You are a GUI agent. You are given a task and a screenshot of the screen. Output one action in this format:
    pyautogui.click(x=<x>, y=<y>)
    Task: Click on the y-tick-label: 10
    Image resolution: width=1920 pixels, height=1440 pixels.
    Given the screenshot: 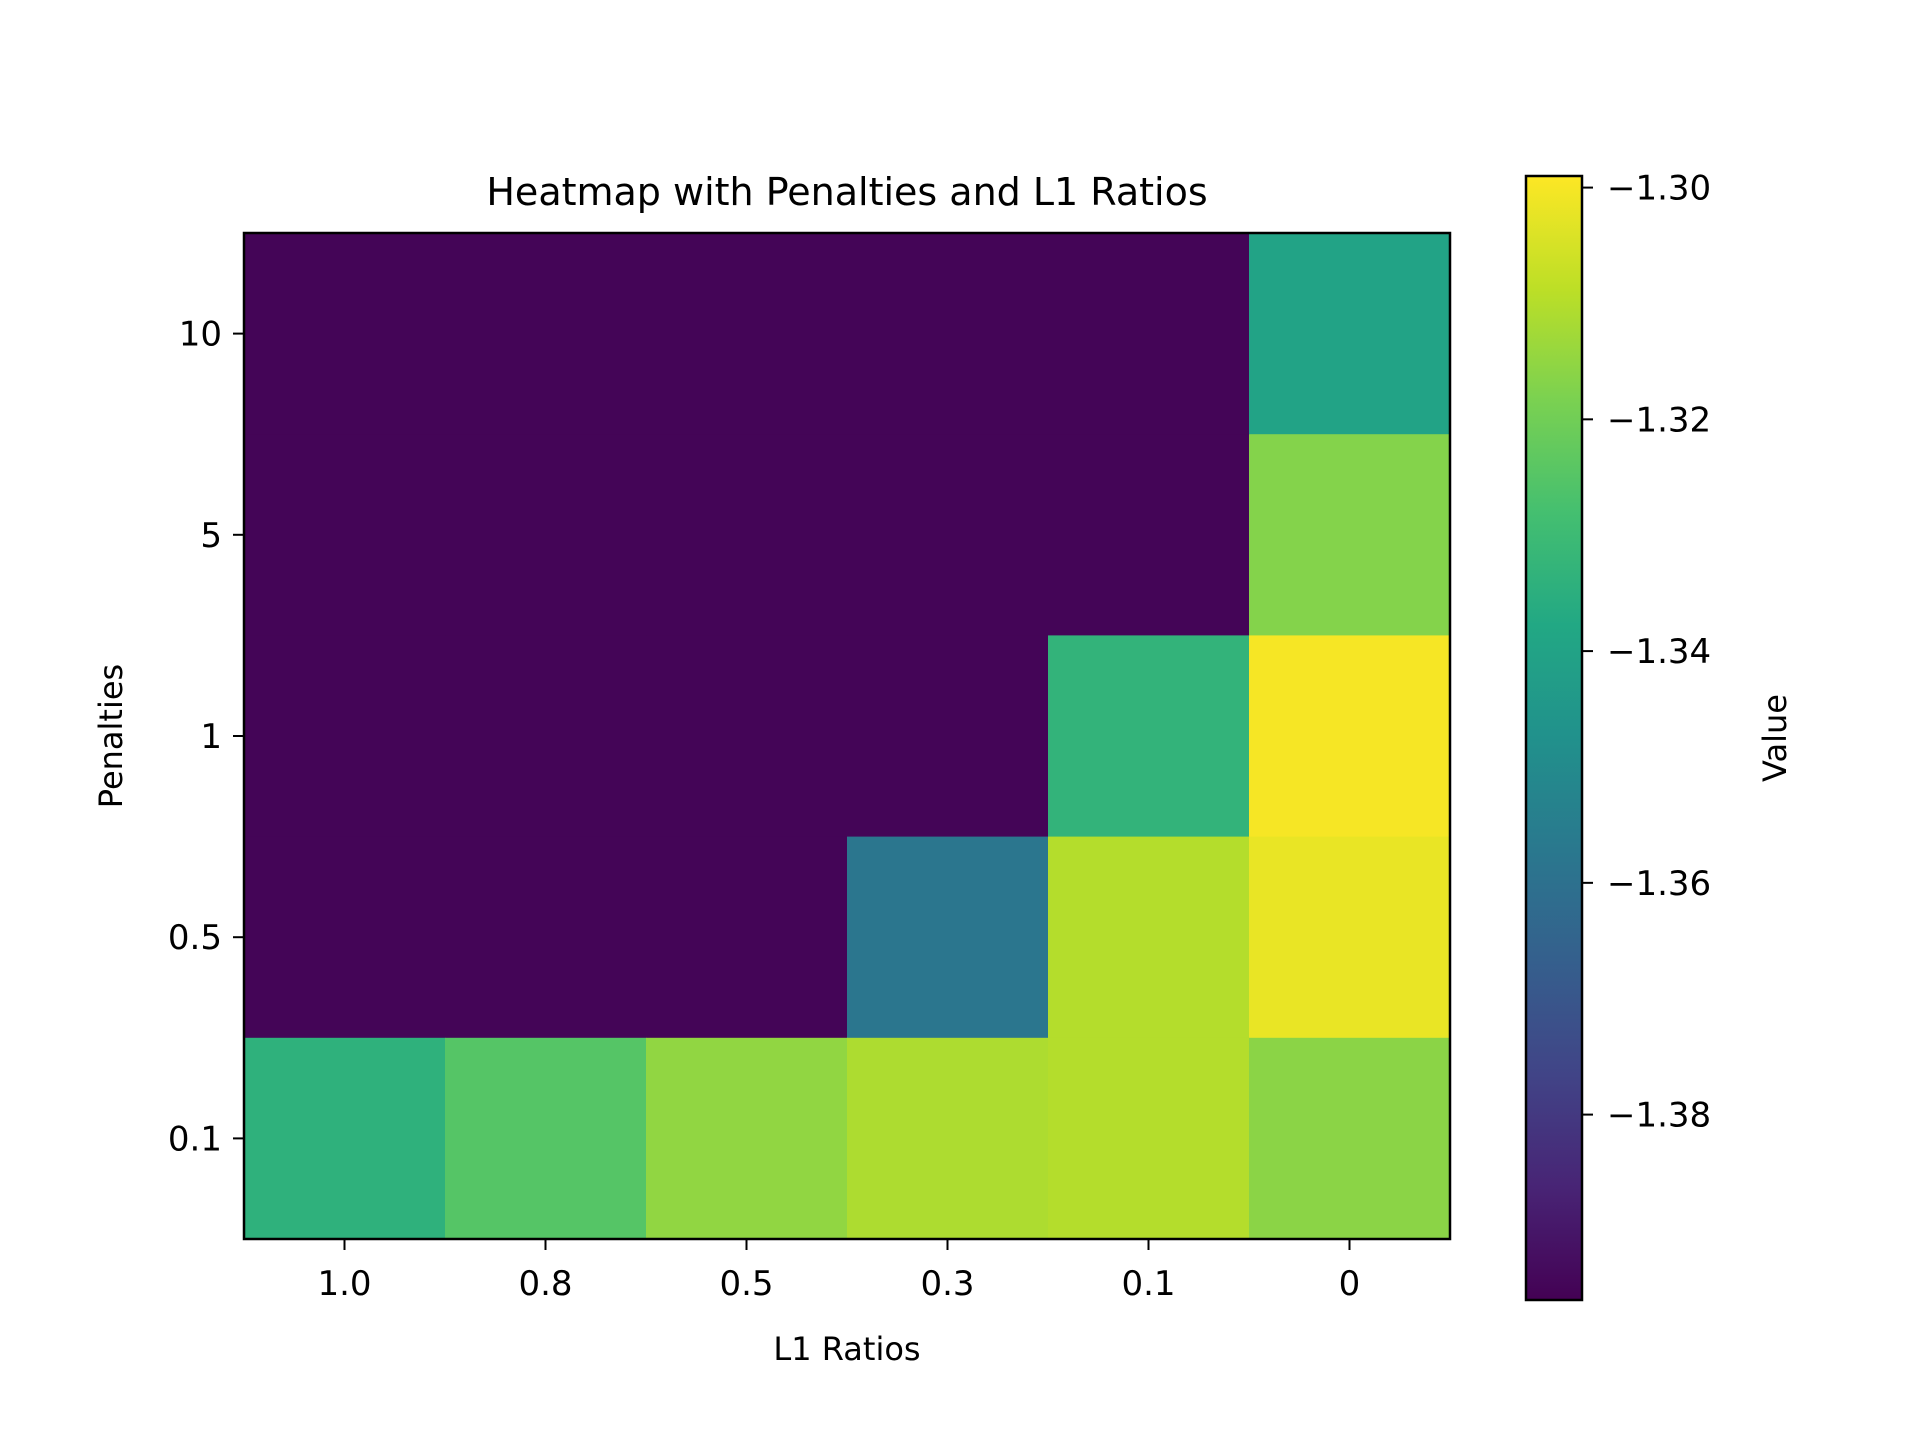 What is the action you would take?
    pyautogui.click(x=200, y=335)
    